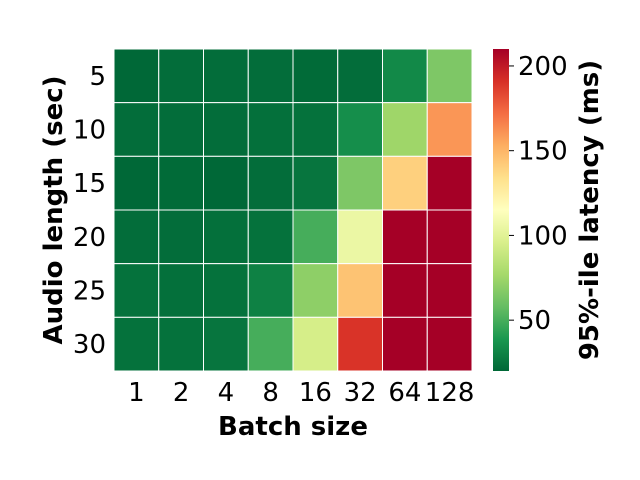  Describe the element at coordinates (181, 393) in the screenshot. I see `x-tick-label: 2` at that location.